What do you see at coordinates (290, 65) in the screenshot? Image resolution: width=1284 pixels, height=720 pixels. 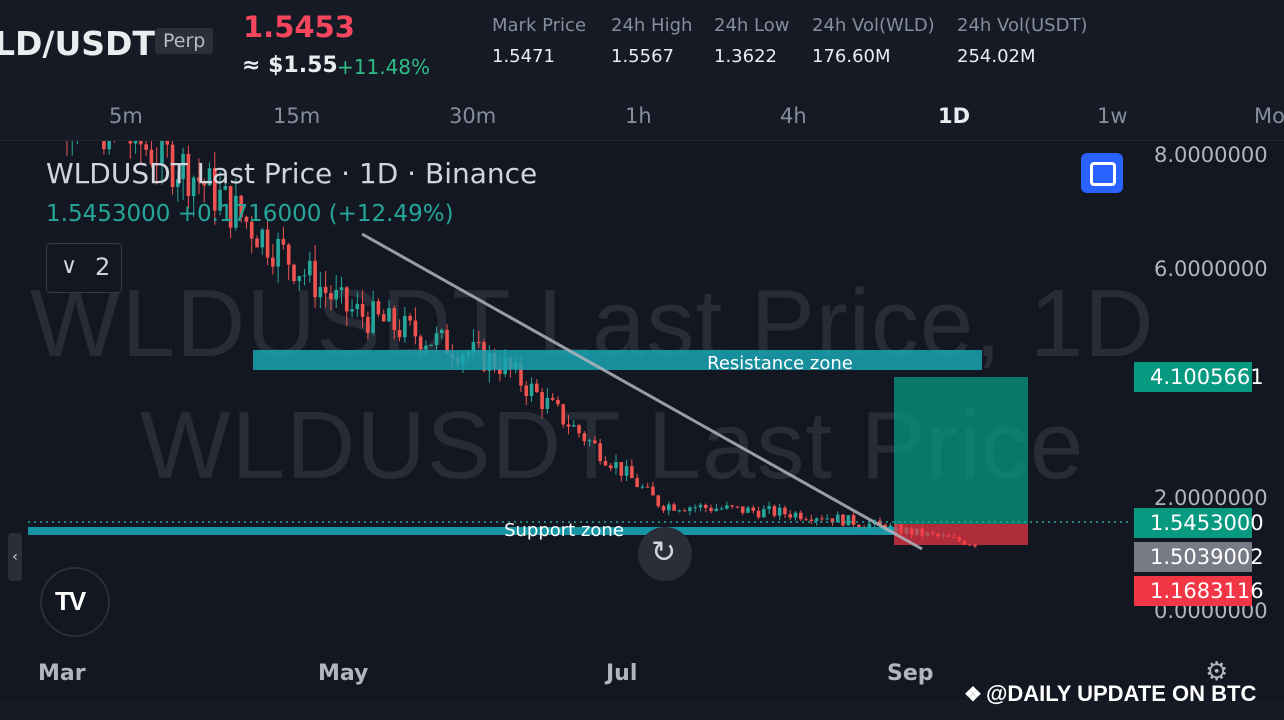 I see `approx-usd-price: ≈ $1.55` at bounding box center [290, 65].